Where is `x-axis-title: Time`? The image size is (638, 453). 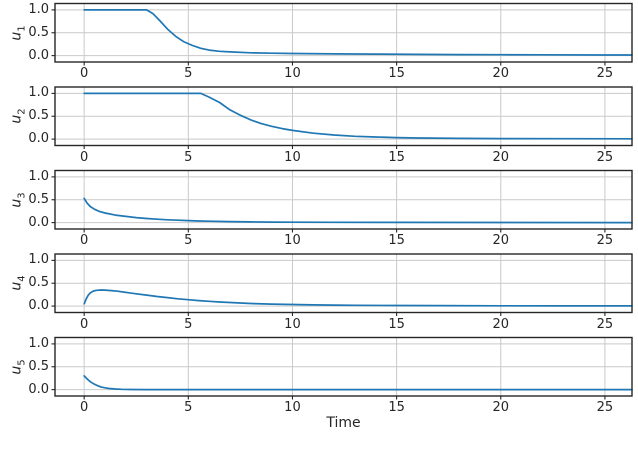 x-axis-title: Time is located at coordinates (343, 423).